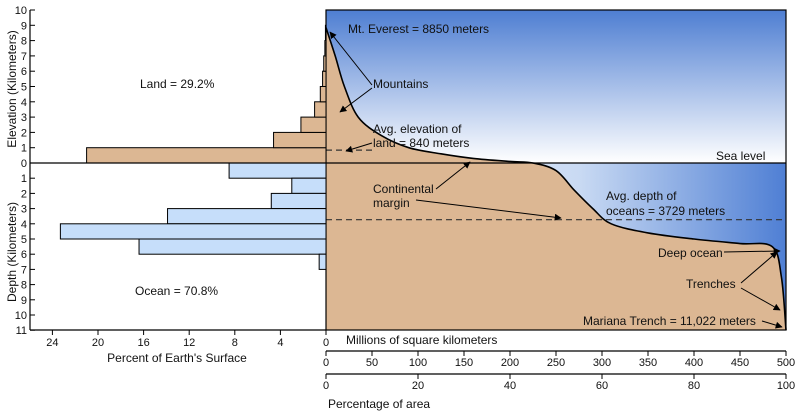 The image size is (800, 416). What do you see at coordinates (143, 343) in the screenshot?
I see `pct-tick-label-16: 16` at bounding box center [143, 343].